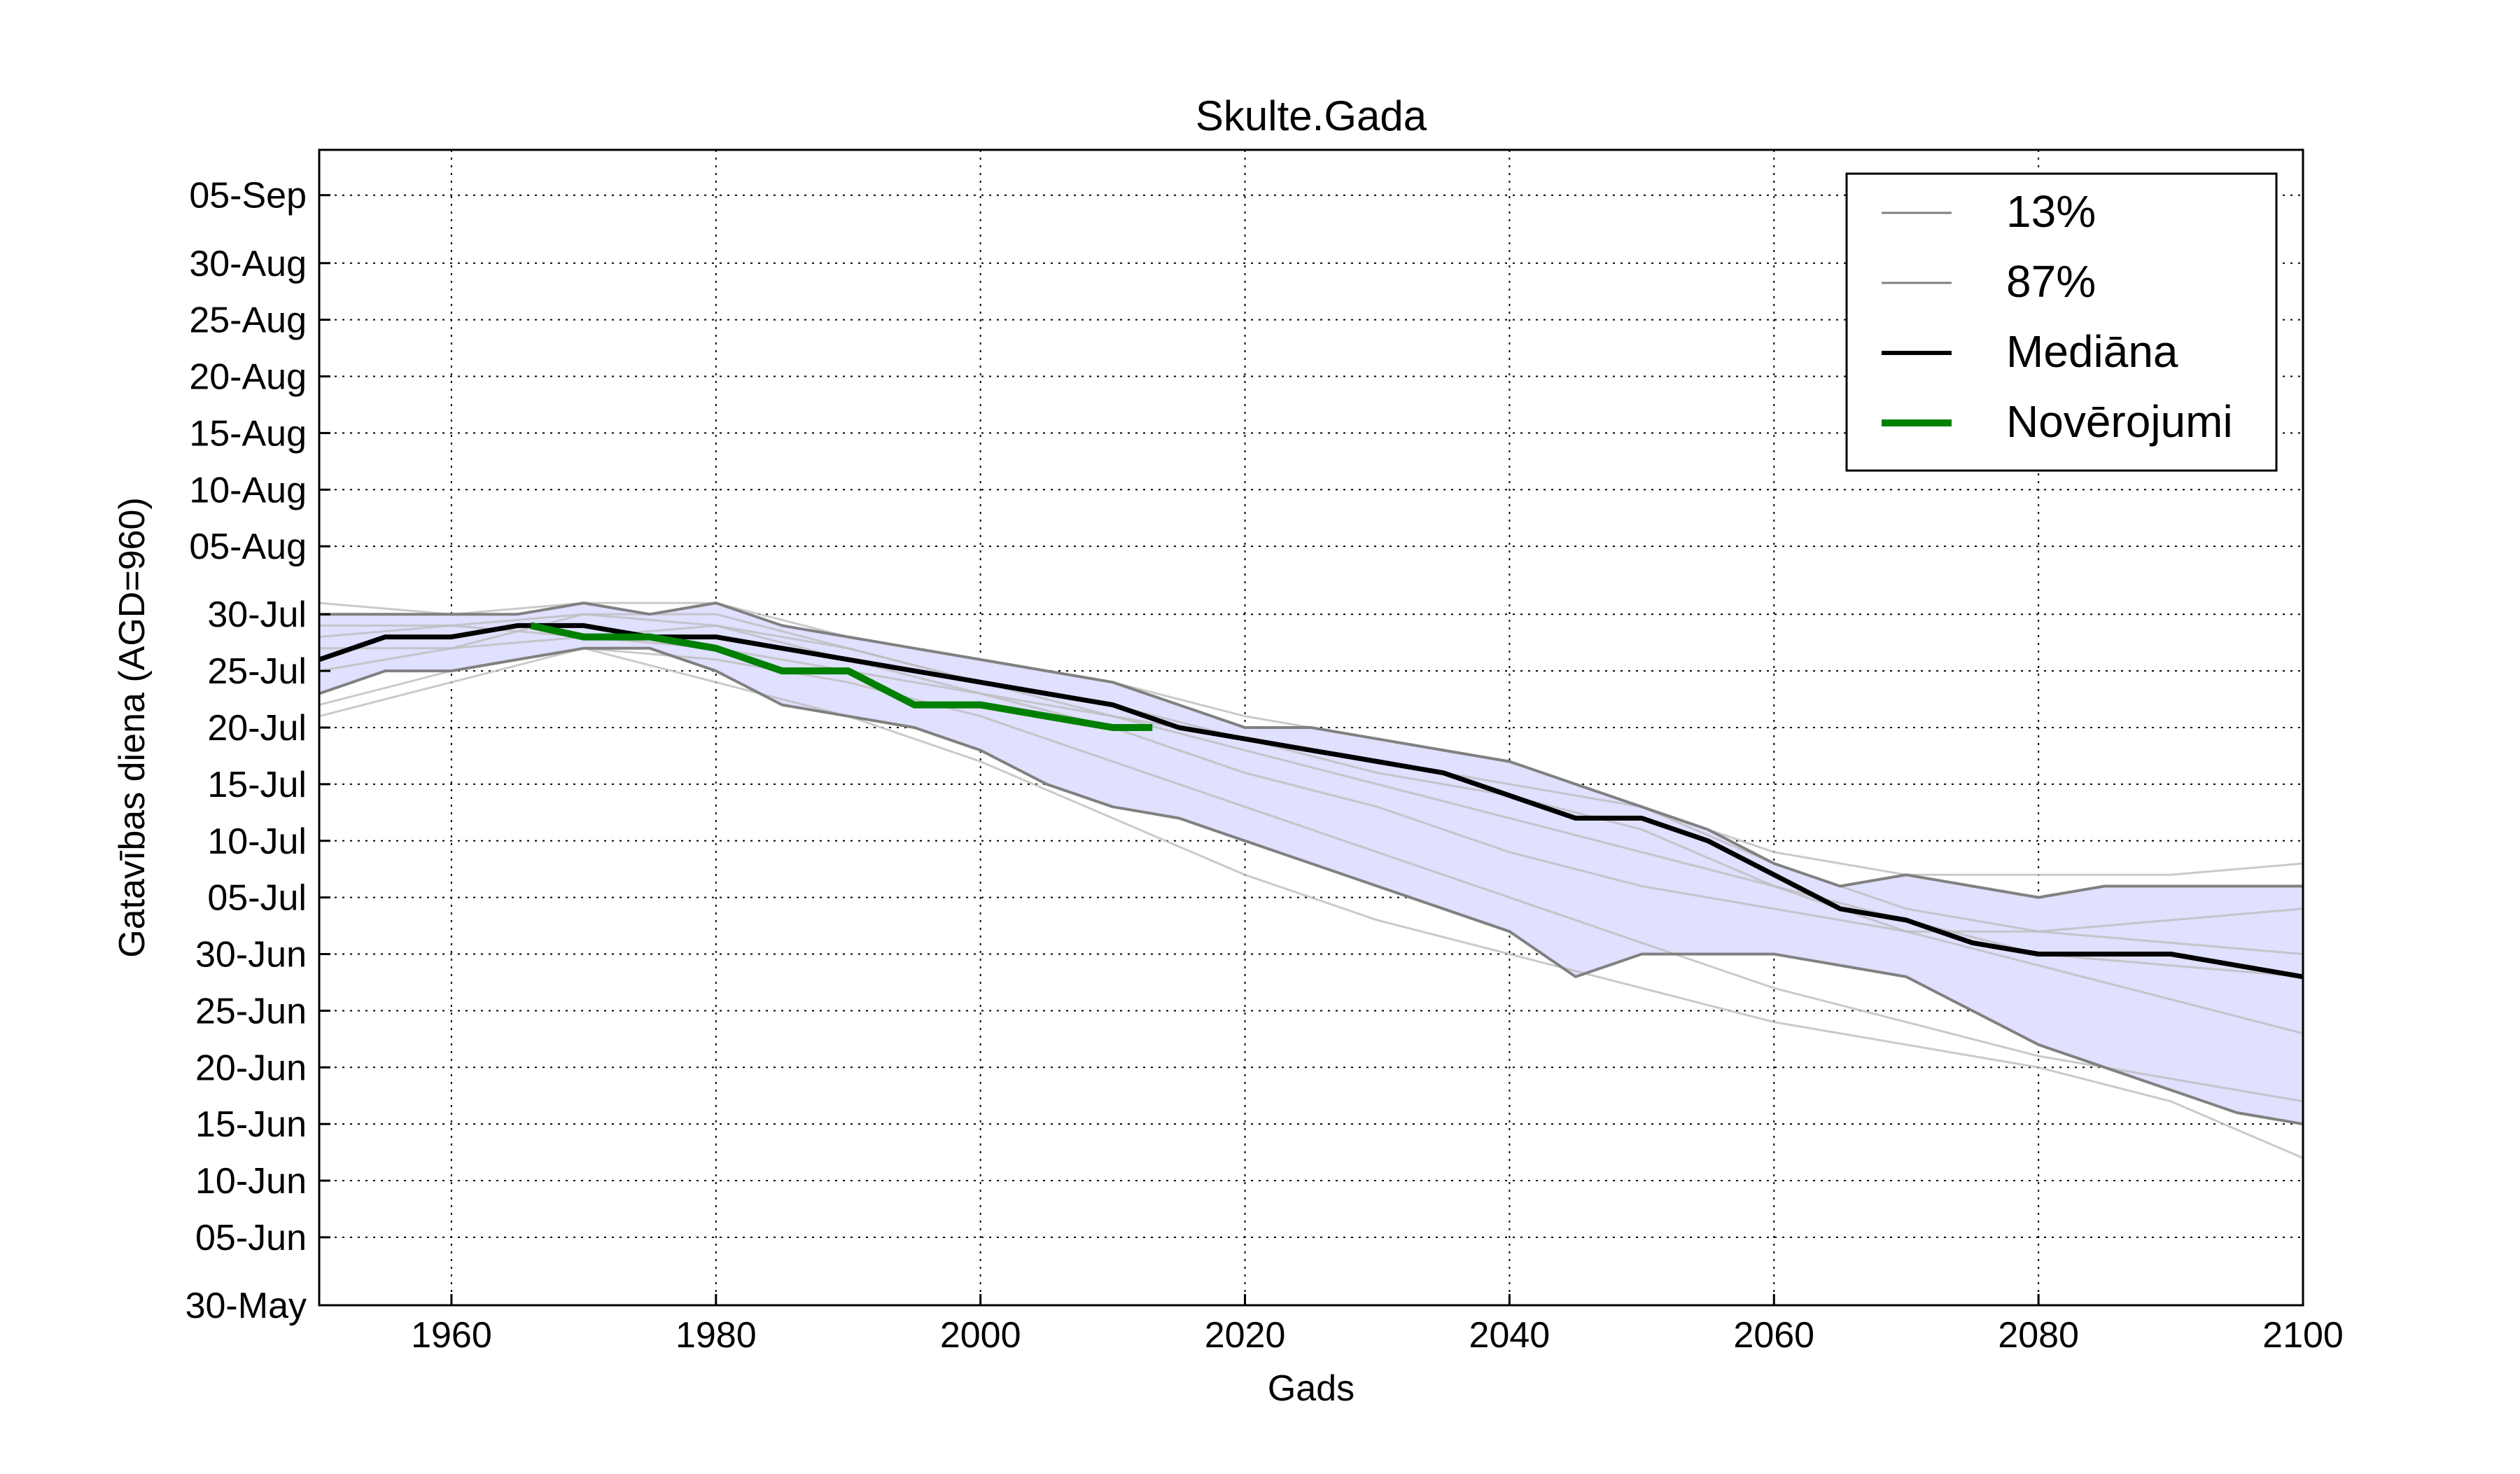 Image resolution: width=2520 pixels, height=1474 pixels. Describe the element at coordinates (251, 1124) in the screenshot. I see `y-tick-label: 15-Jun` at that location.